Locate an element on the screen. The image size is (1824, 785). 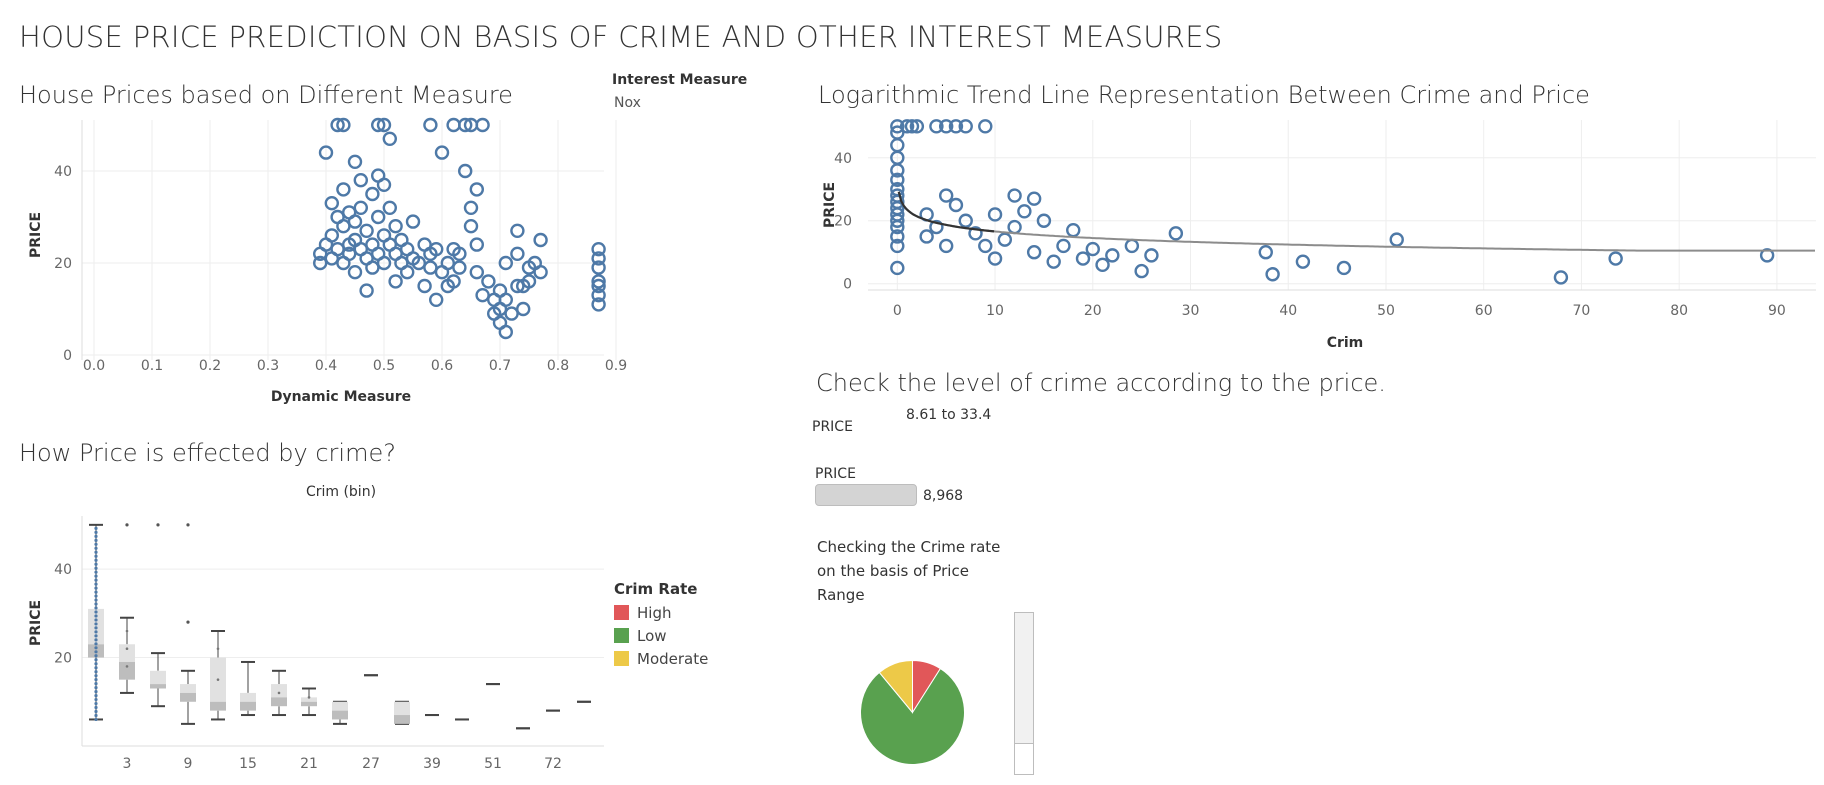
pie-slice-low is located at coordinates (912, 716).